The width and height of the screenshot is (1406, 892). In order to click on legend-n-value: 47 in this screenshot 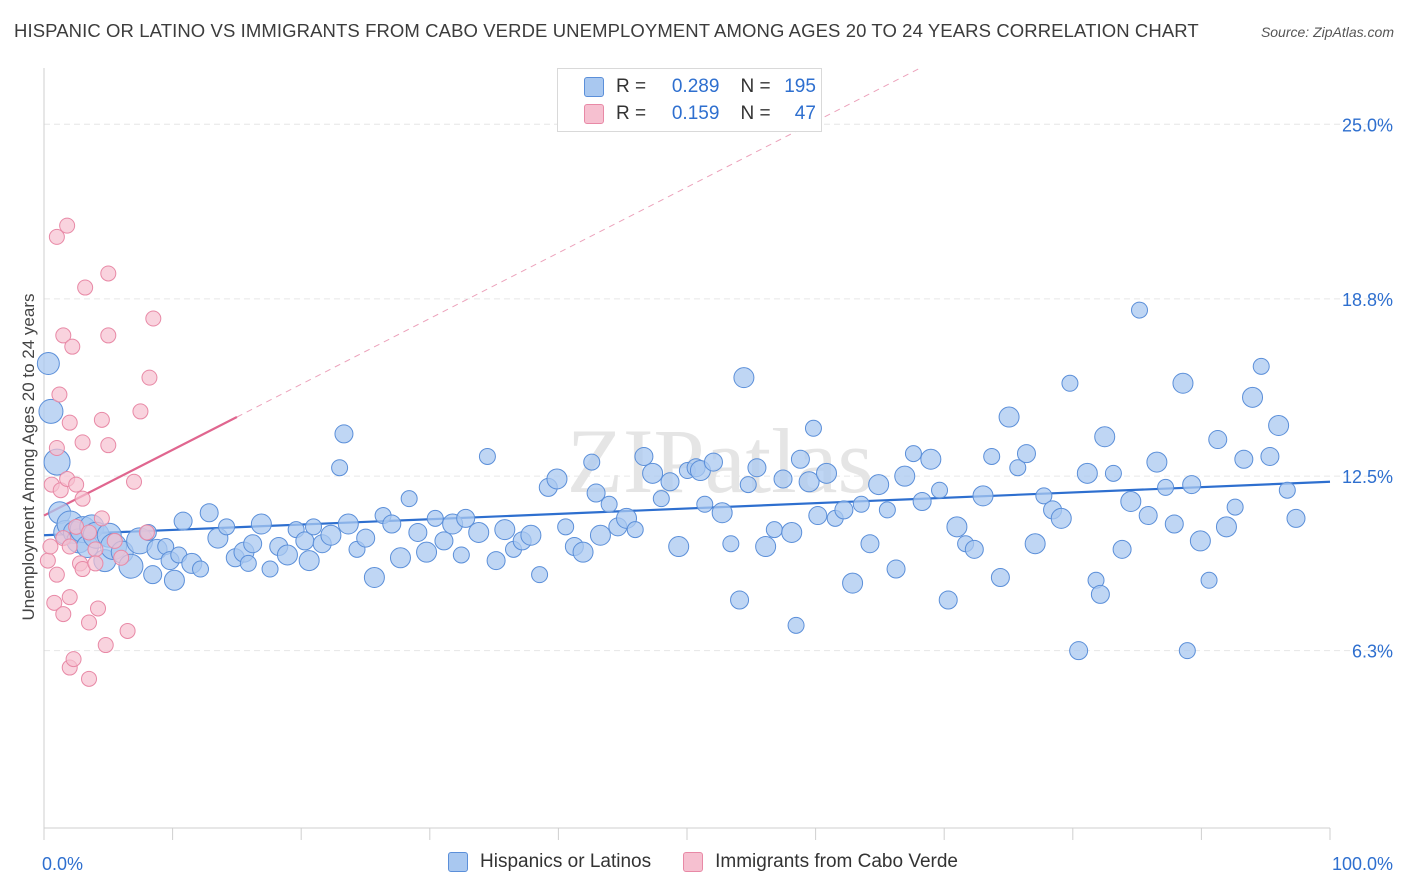, I will do `click(805, 113)`.